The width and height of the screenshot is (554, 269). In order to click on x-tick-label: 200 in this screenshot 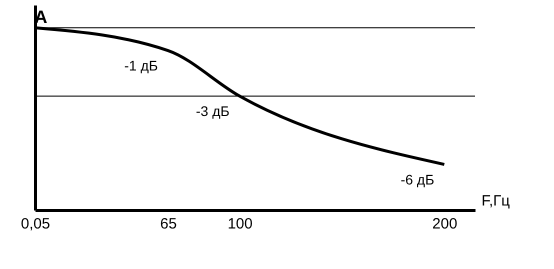, I will do `click(445, 224)`.